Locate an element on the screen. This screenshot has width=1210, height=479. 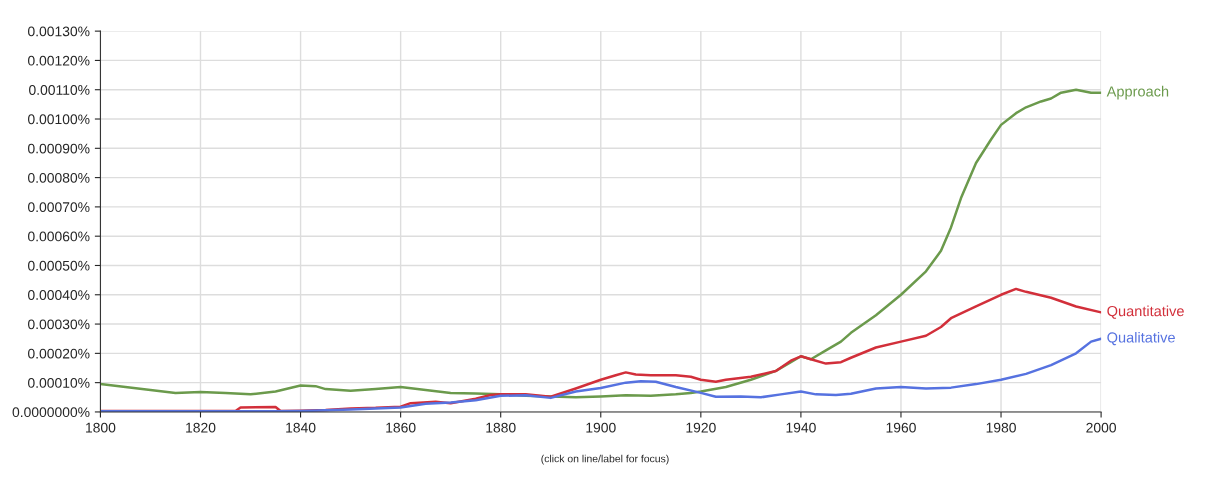
series-label: Quantitative is located at coordinates (1145, 312).